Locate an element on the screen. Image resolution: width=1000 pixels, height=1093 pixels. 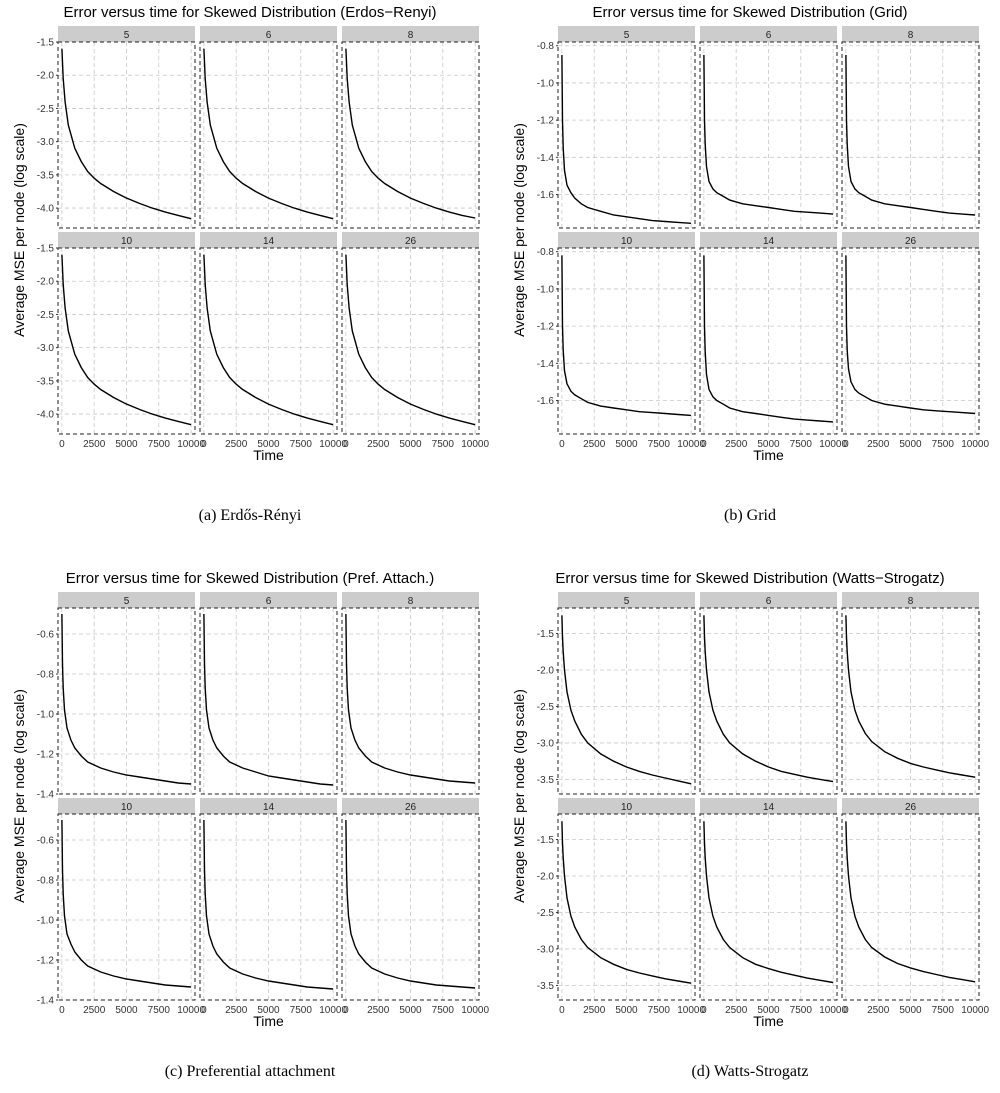
y-tick-label: -3.0 is located at coordinates (546, 949).